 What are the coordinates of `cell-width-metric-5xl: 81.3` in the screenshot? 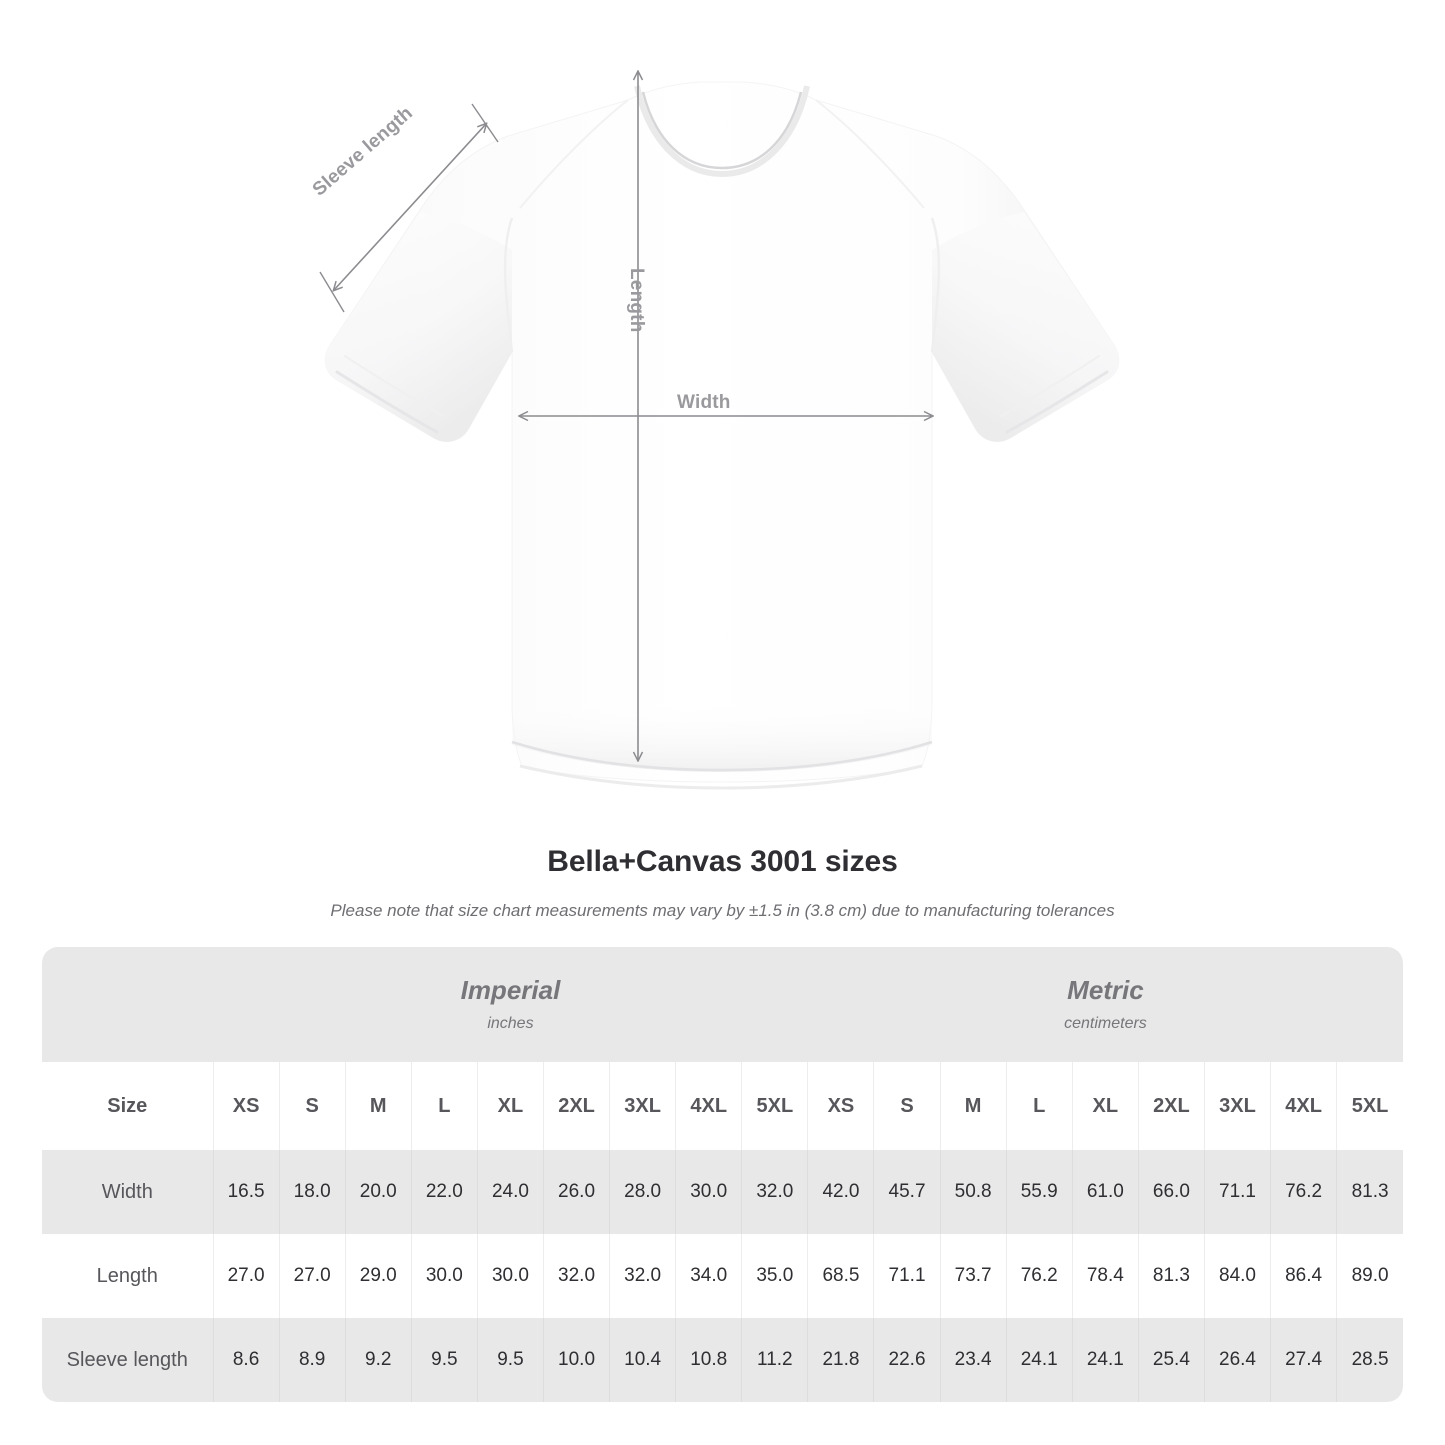 It's located at (1369, 1192).